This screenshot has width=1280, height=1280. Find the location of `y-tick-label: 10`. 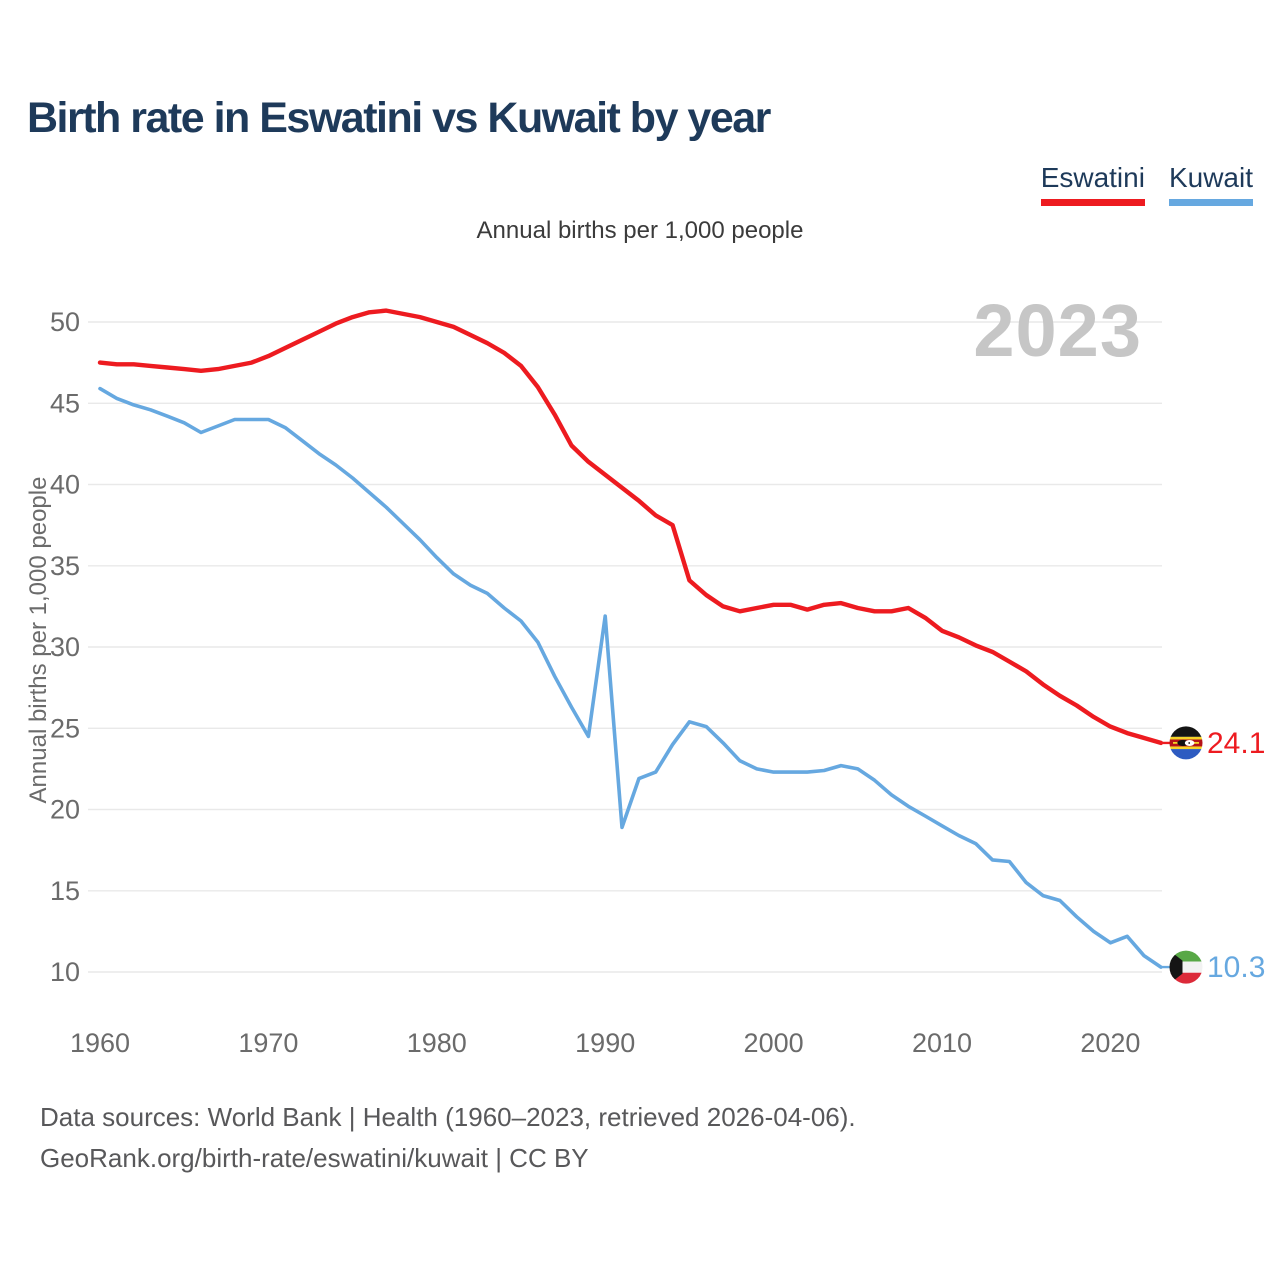

y-tick-label: 10 is located at coordinates (65, 972).